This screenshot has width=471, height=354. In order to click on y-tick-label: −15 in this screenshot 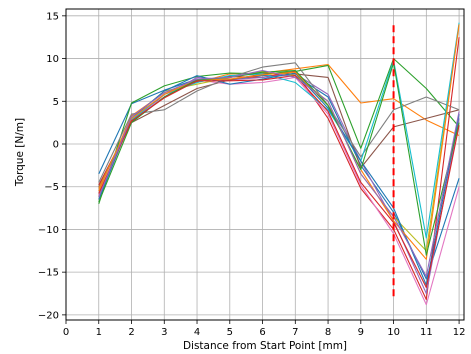, I will do `click(48, 273)`.